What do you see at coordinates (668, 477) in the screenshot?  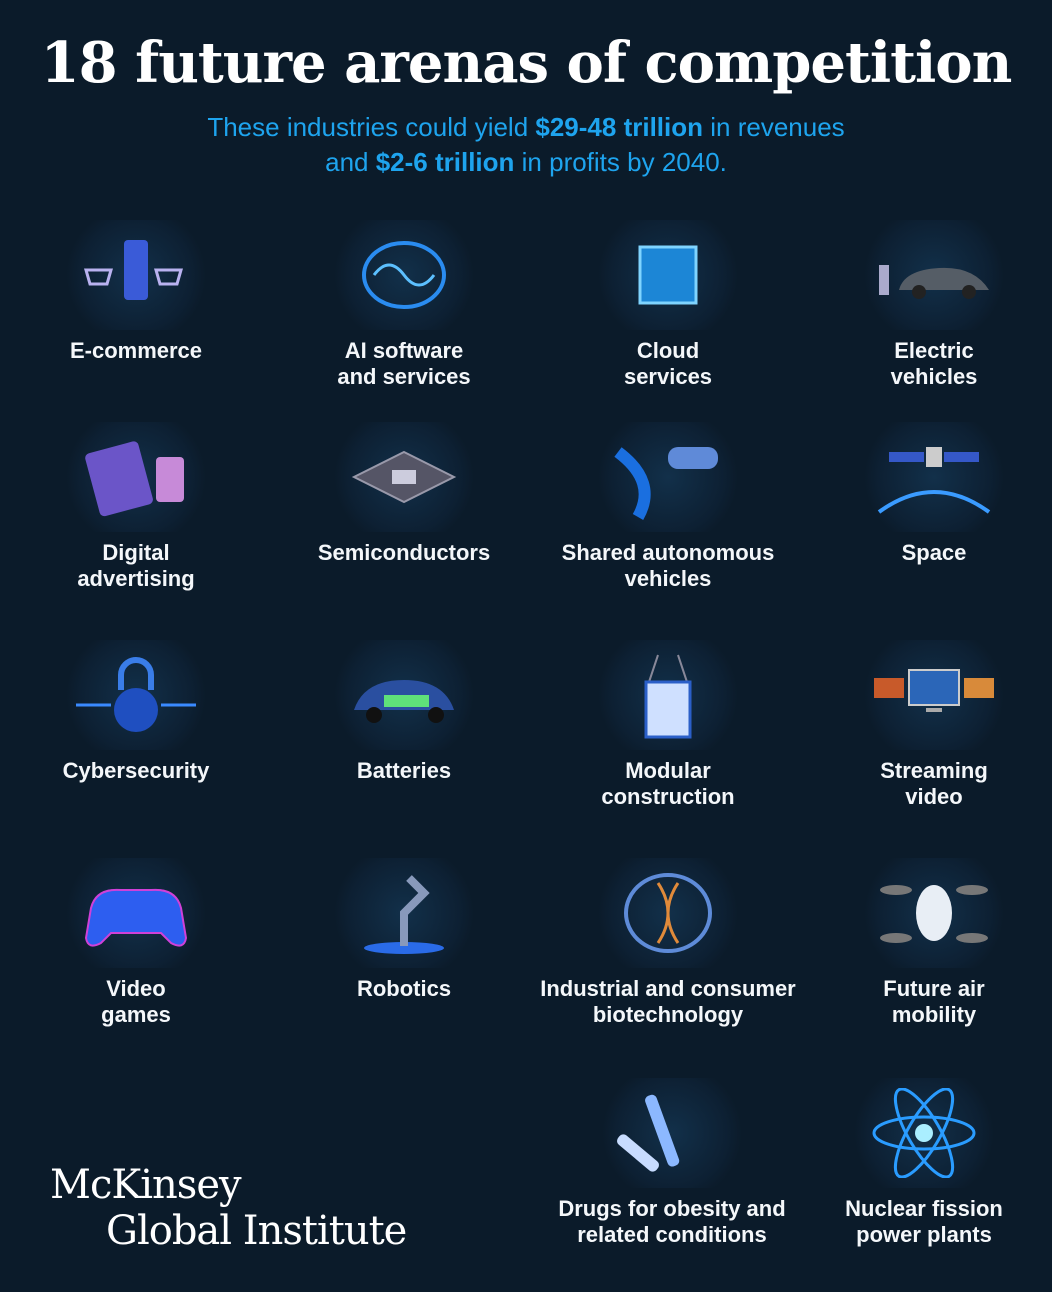 I see `autonomous-car-icon` at bounding box center [668, 477].